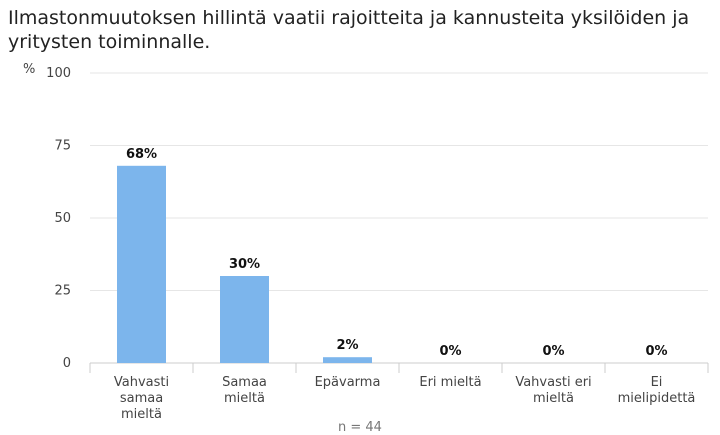 This screenshot has width=720, height=435. Describe the element at coordinates (244, 382) in the screenshot. I see `x-tick-label: Samaa` at that location.